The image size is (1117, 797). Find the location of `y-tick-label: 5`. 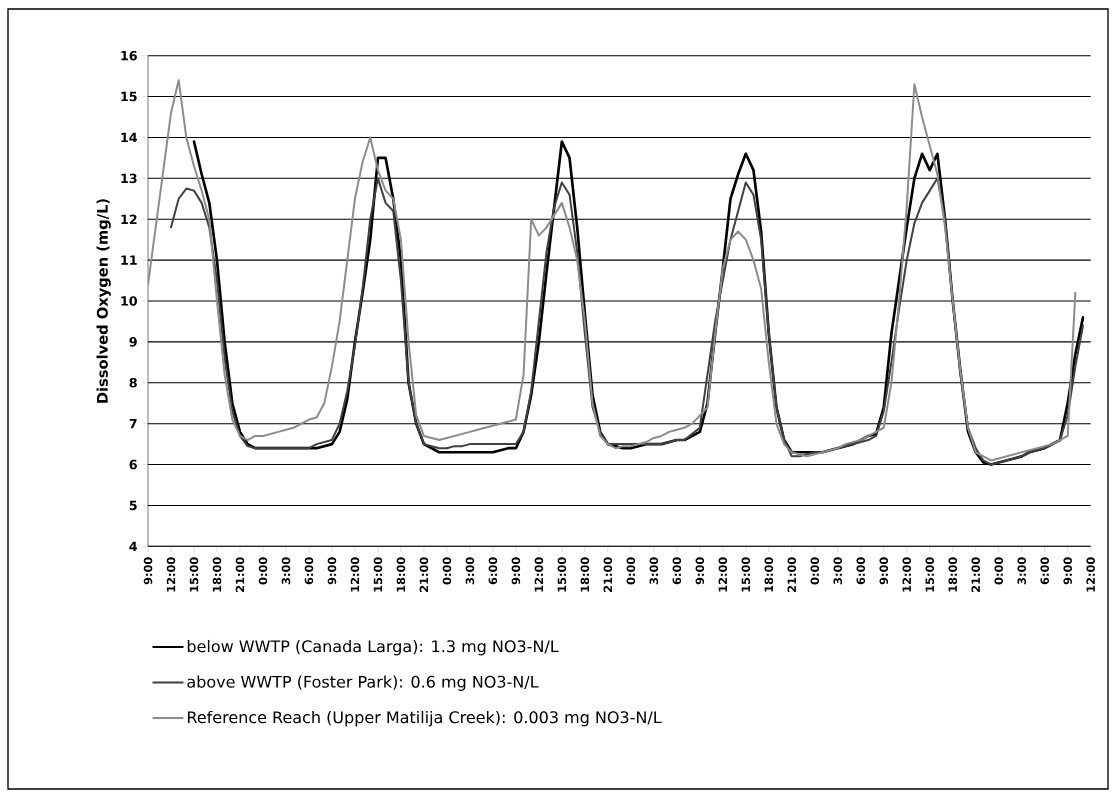

y-tick-label: 5 is located at coordinates (133, 505).